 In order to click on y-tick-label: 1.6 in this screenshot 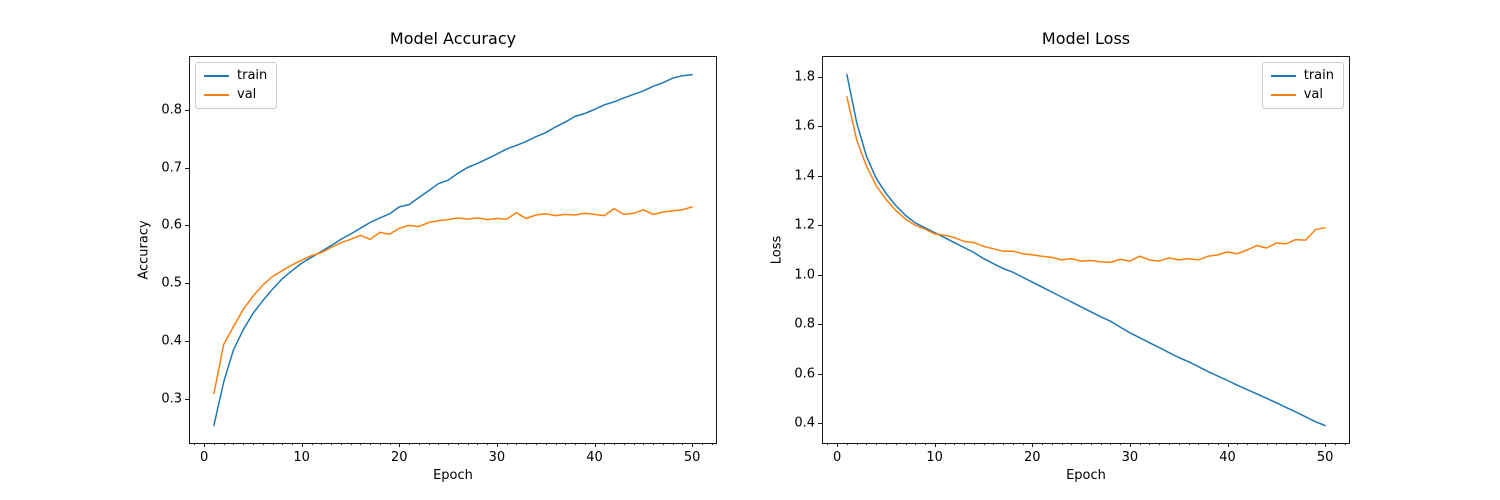, I will do `click(804, 126)`.